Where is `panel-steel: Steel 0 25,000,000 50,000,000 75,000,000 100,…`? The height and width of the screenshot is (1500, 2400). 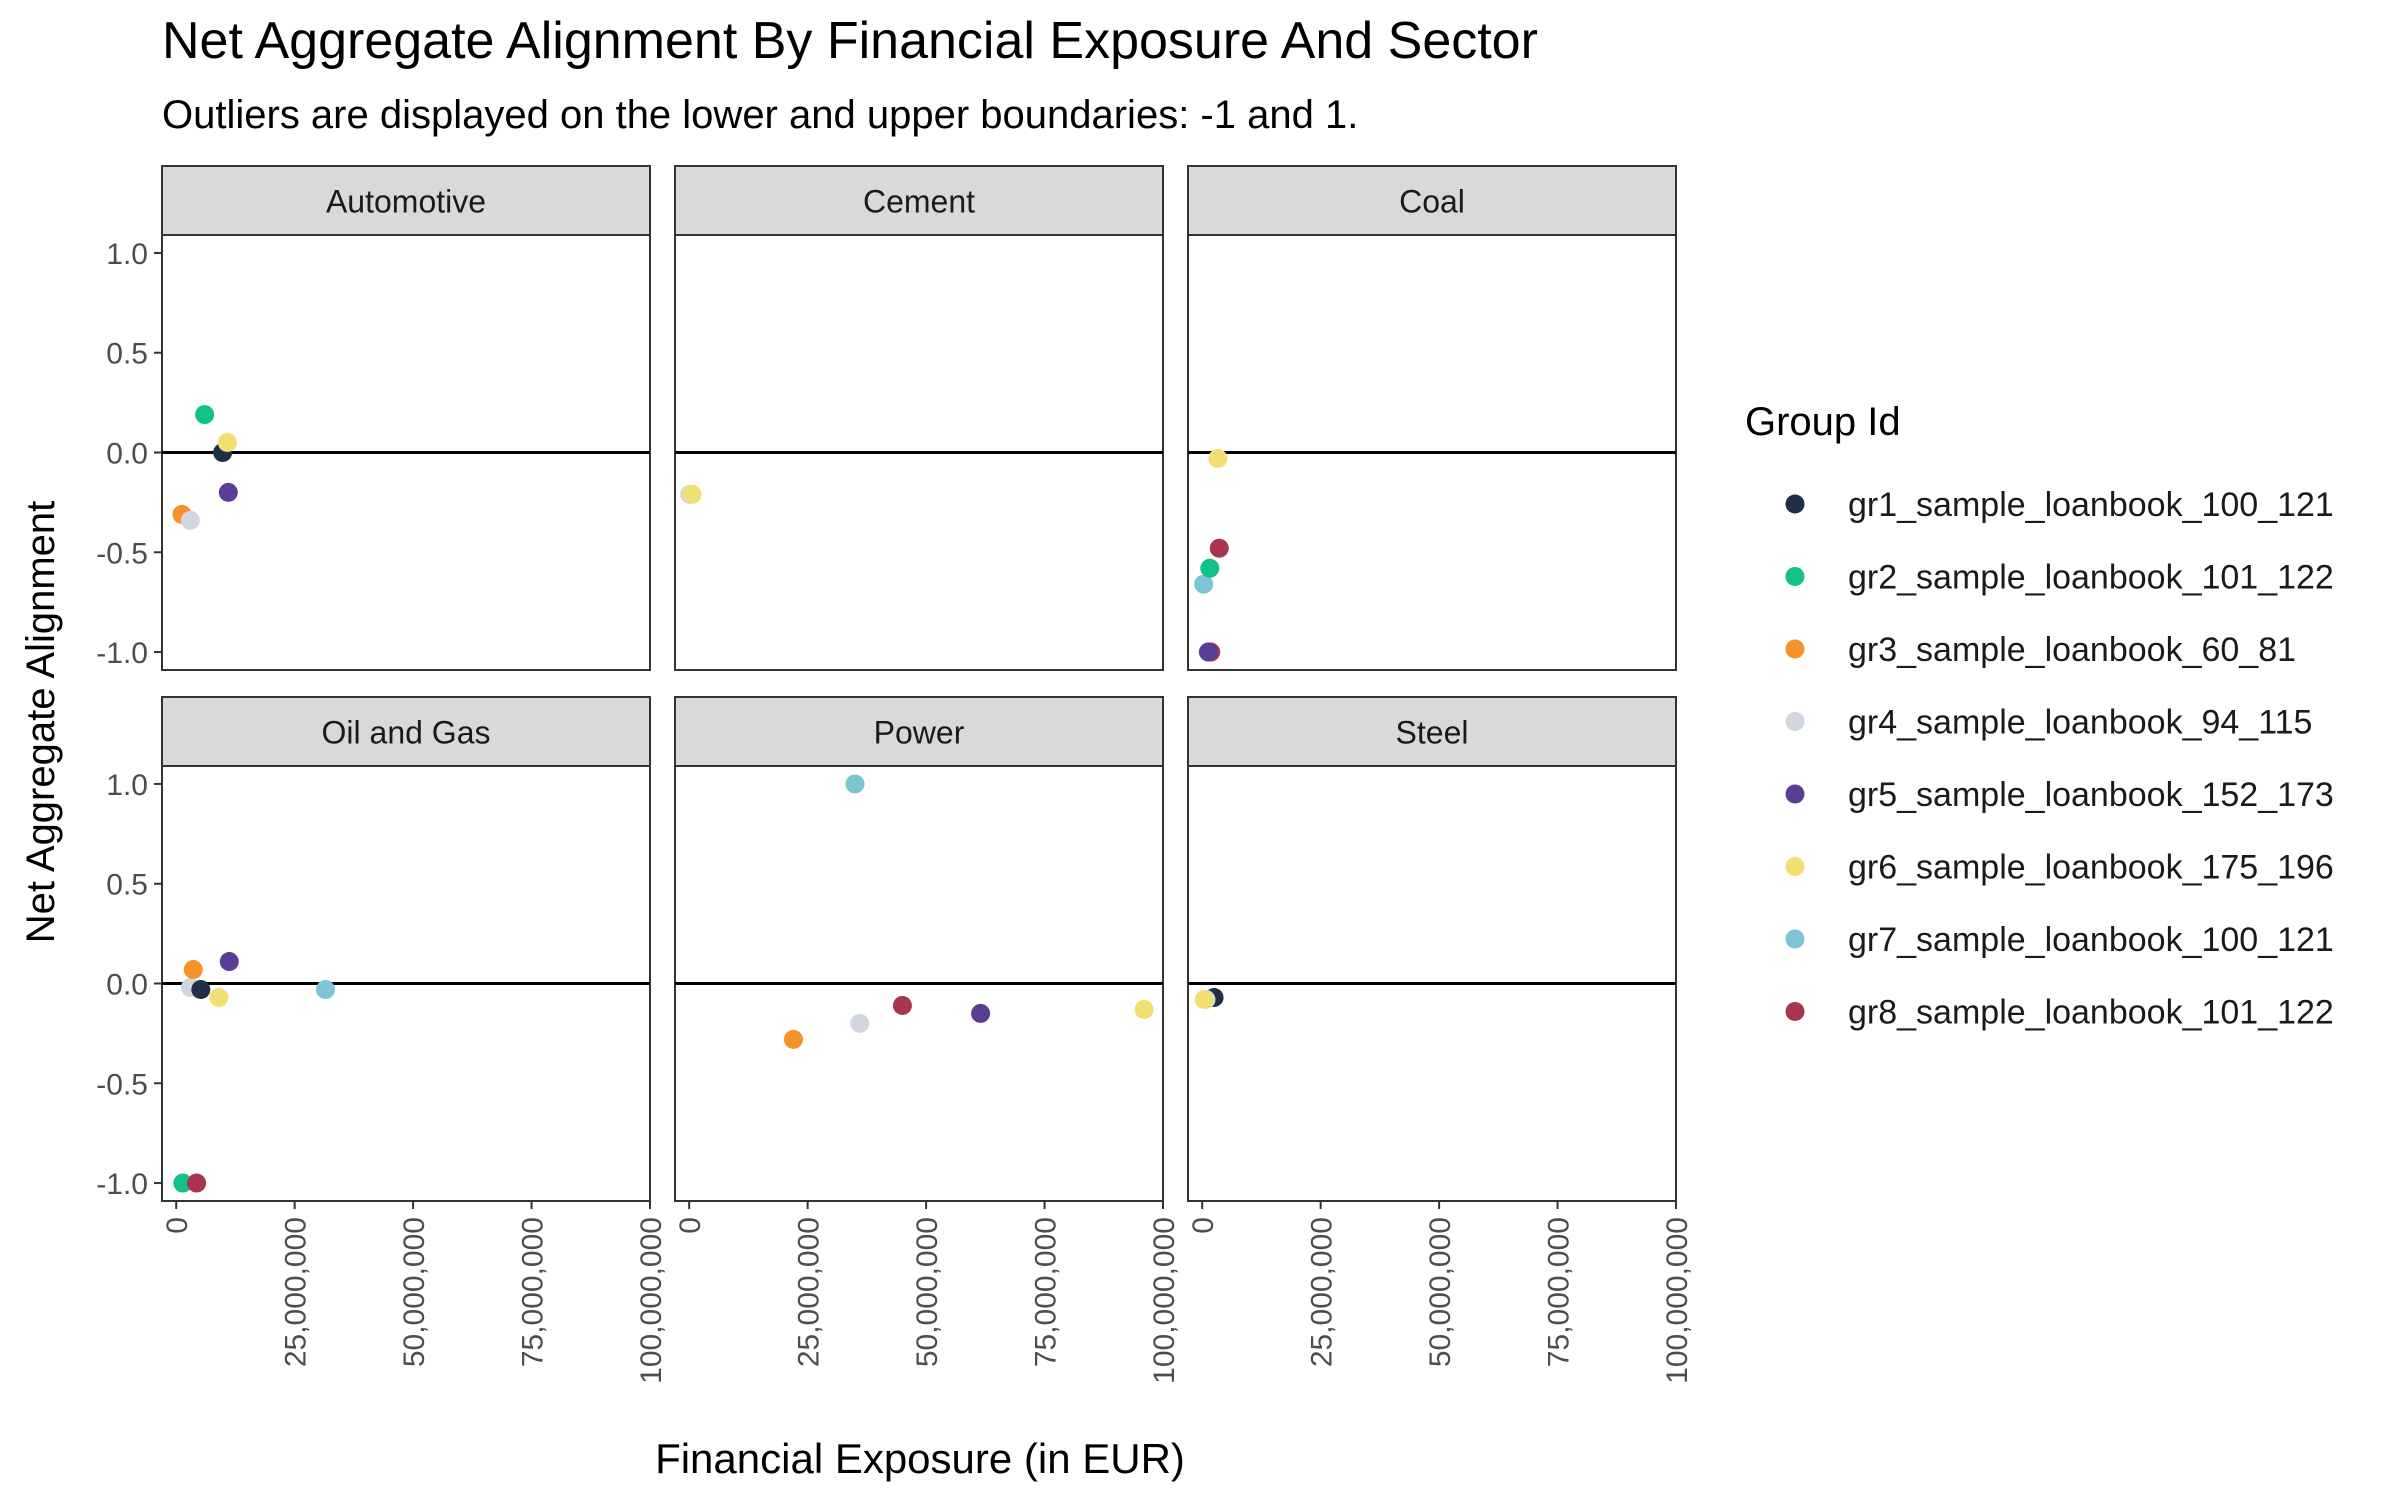
panel-steel: Steel 0 25,000,000 50,000,000 75,000,000 100,… is located at coordinates (1440, 1040).